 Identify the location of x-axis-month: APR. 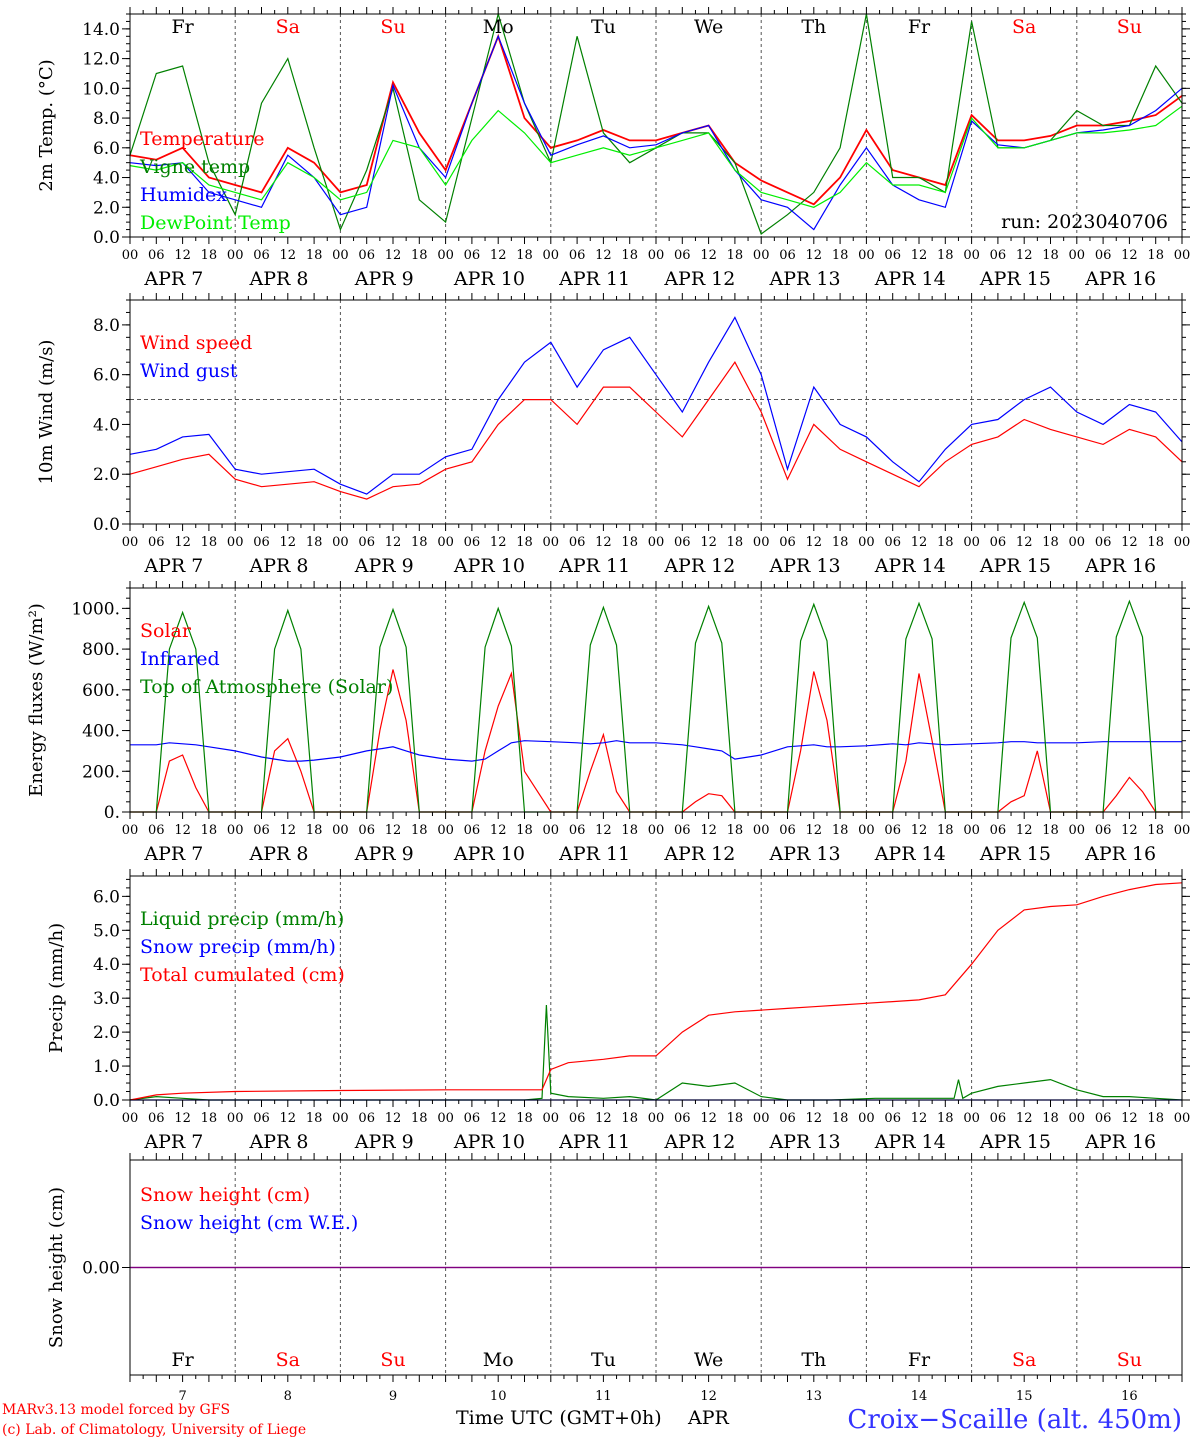
(708, 1418).